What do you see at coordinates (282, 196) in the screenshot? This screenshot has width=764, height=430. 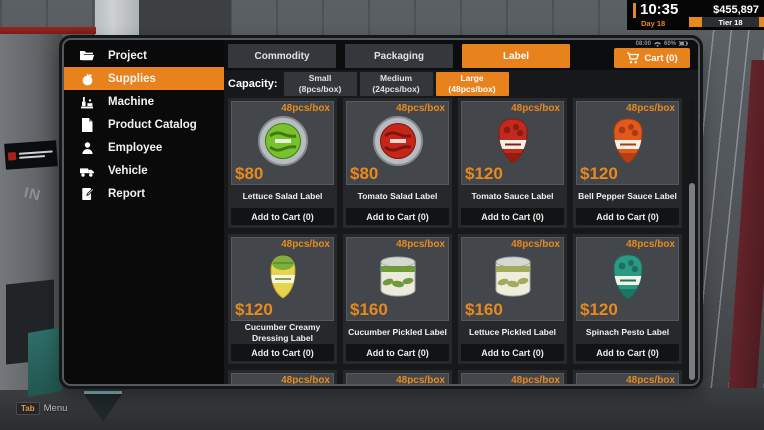 I see `product-name: Lettuce Salad Label` at bounding box center [282, 196].